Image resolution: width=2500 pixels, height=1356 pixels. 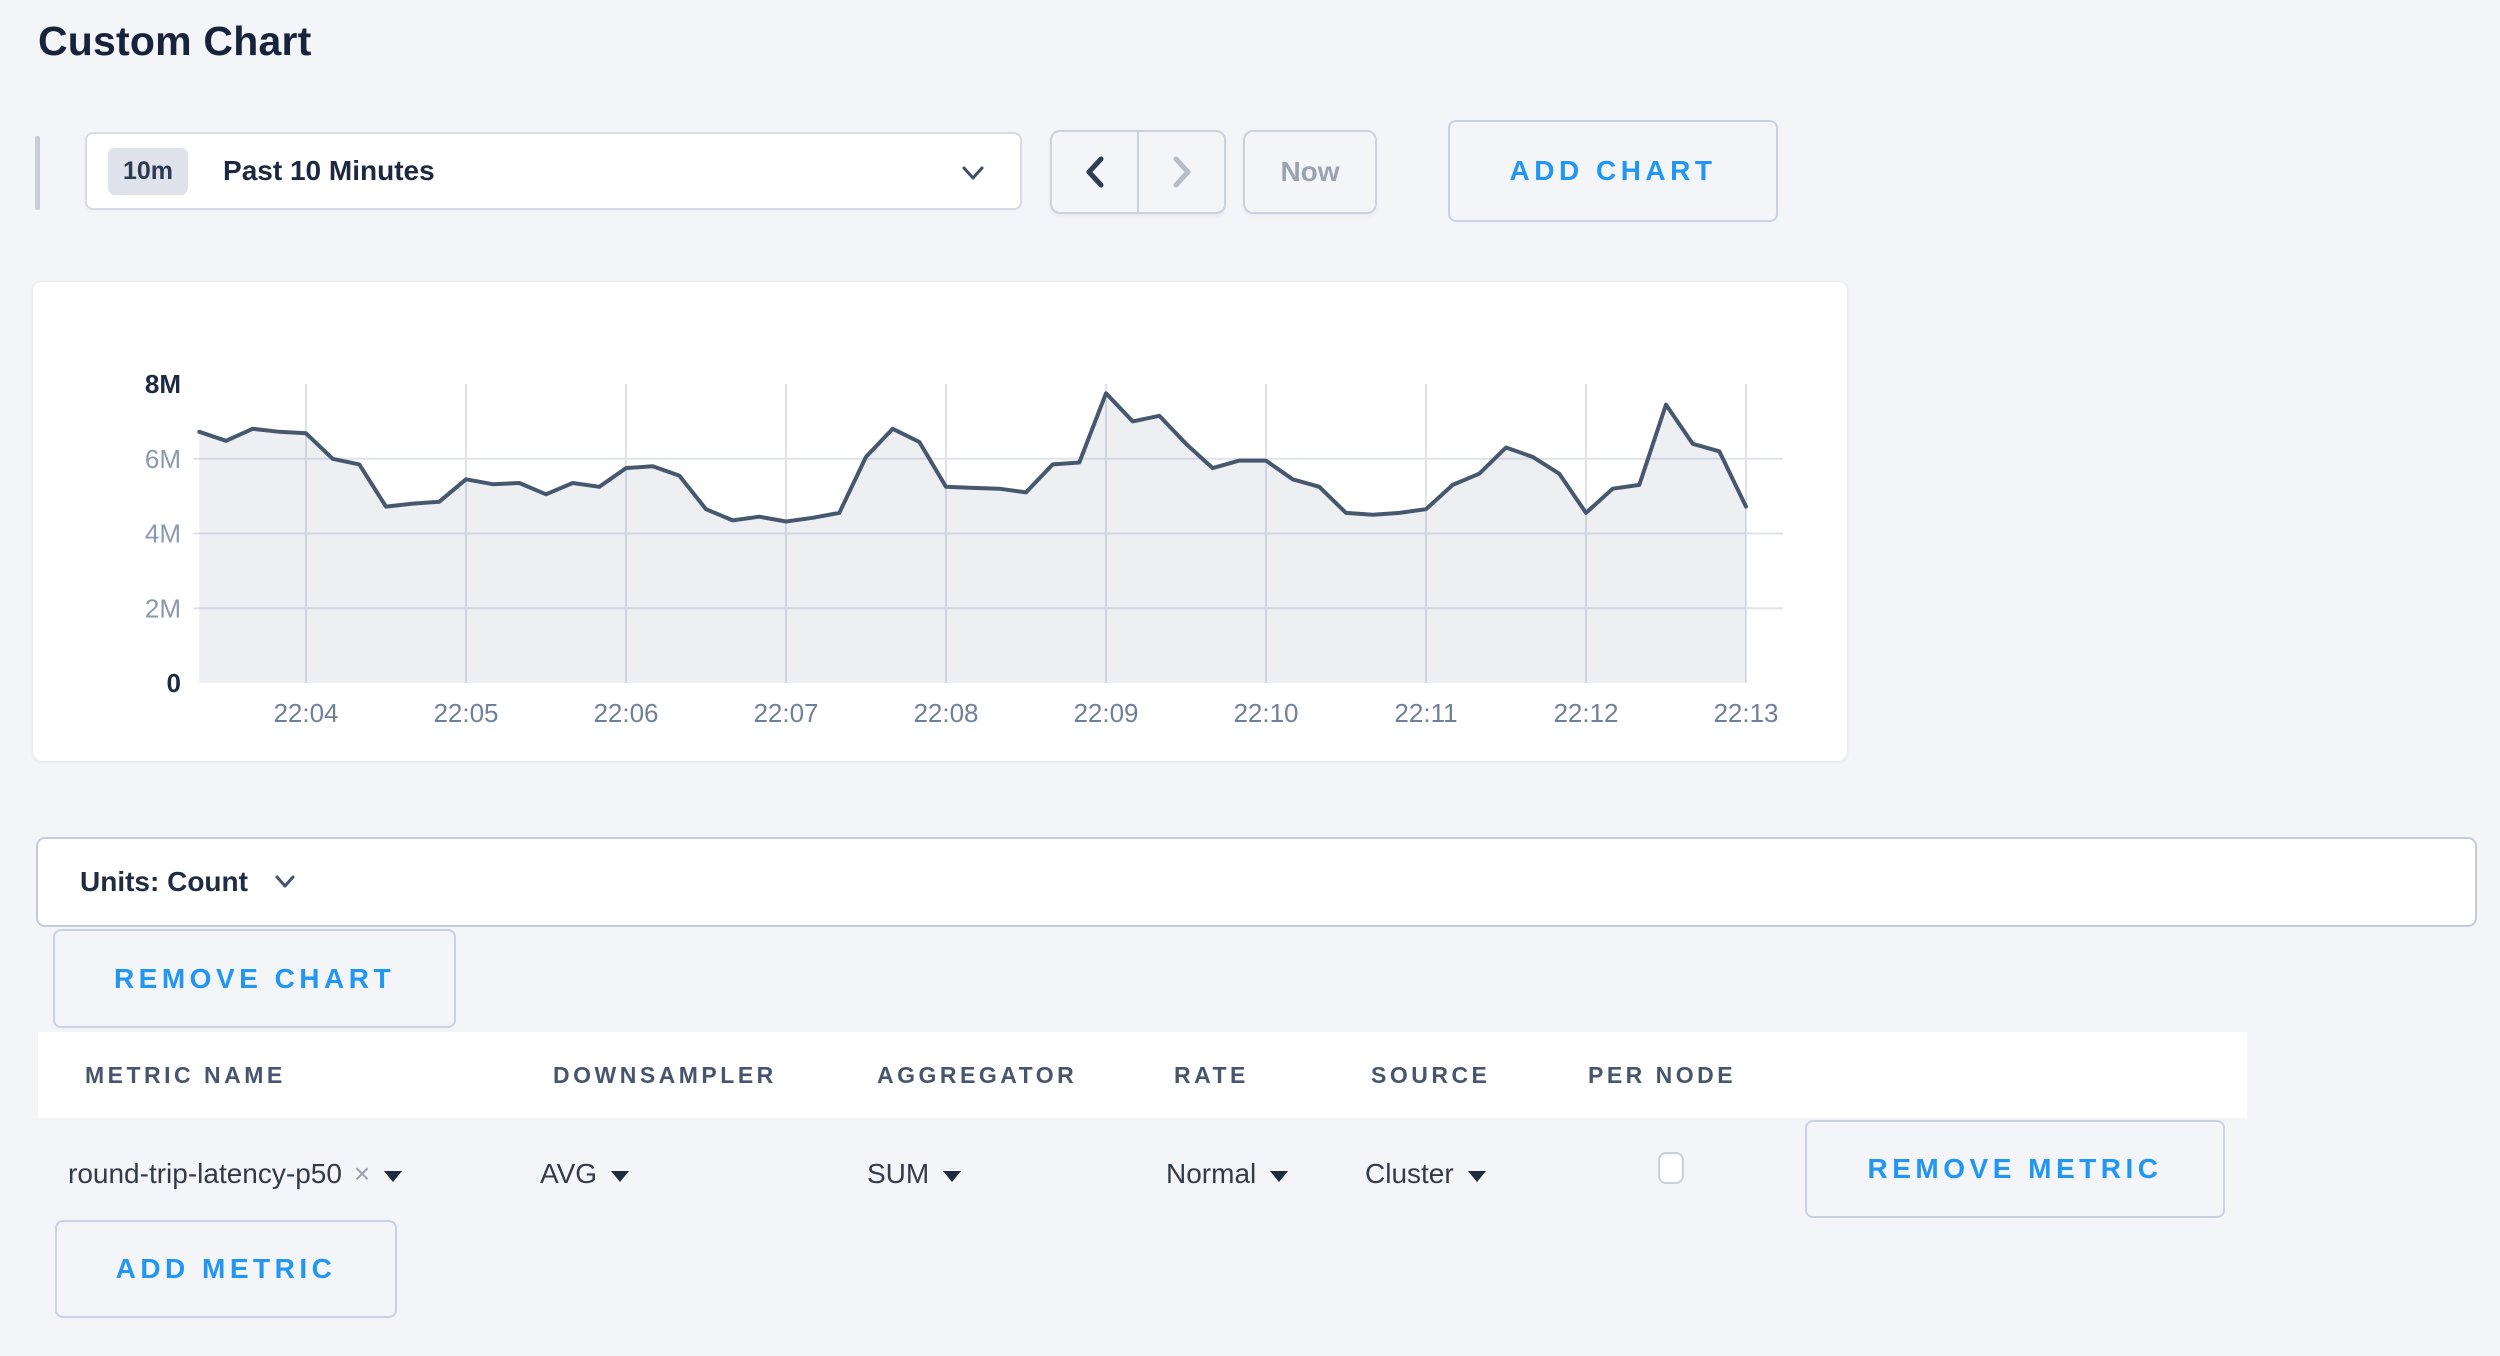 I want to click on source-value: Cluster, so click(x=1409, y=1173).